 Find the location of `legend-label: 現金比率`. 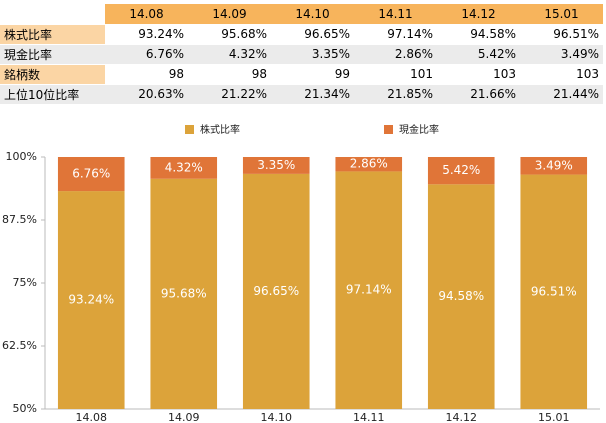

legend-label: 現金比率 is located at coordinates (419, 129).